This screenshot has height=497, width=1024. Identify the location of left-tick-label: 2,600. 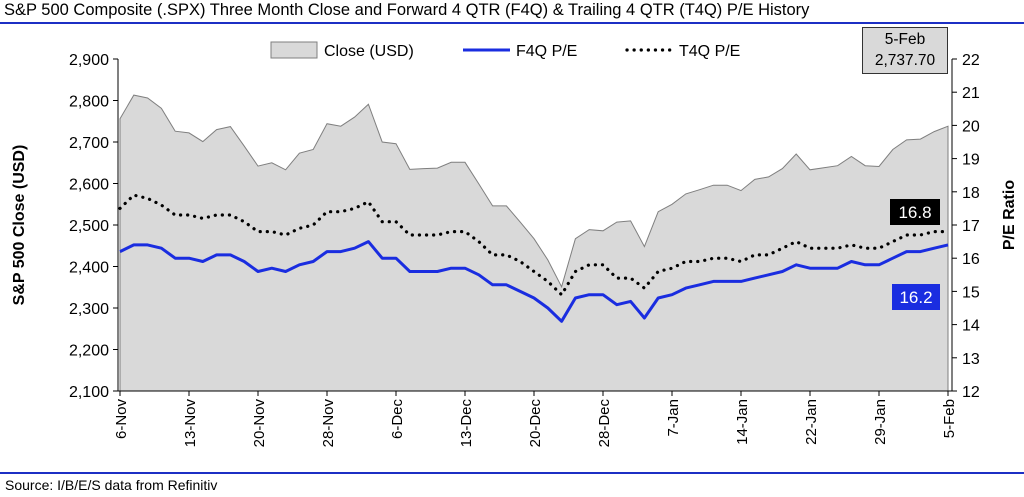
(89, 185).